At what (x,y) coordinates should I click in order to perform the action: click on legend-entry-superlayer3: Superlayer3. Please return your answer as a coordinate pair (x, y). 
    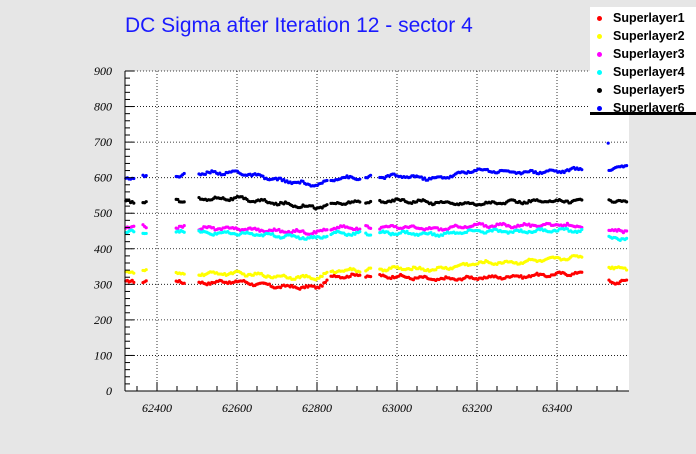
    Looking at the image, I should click on (643, 55).